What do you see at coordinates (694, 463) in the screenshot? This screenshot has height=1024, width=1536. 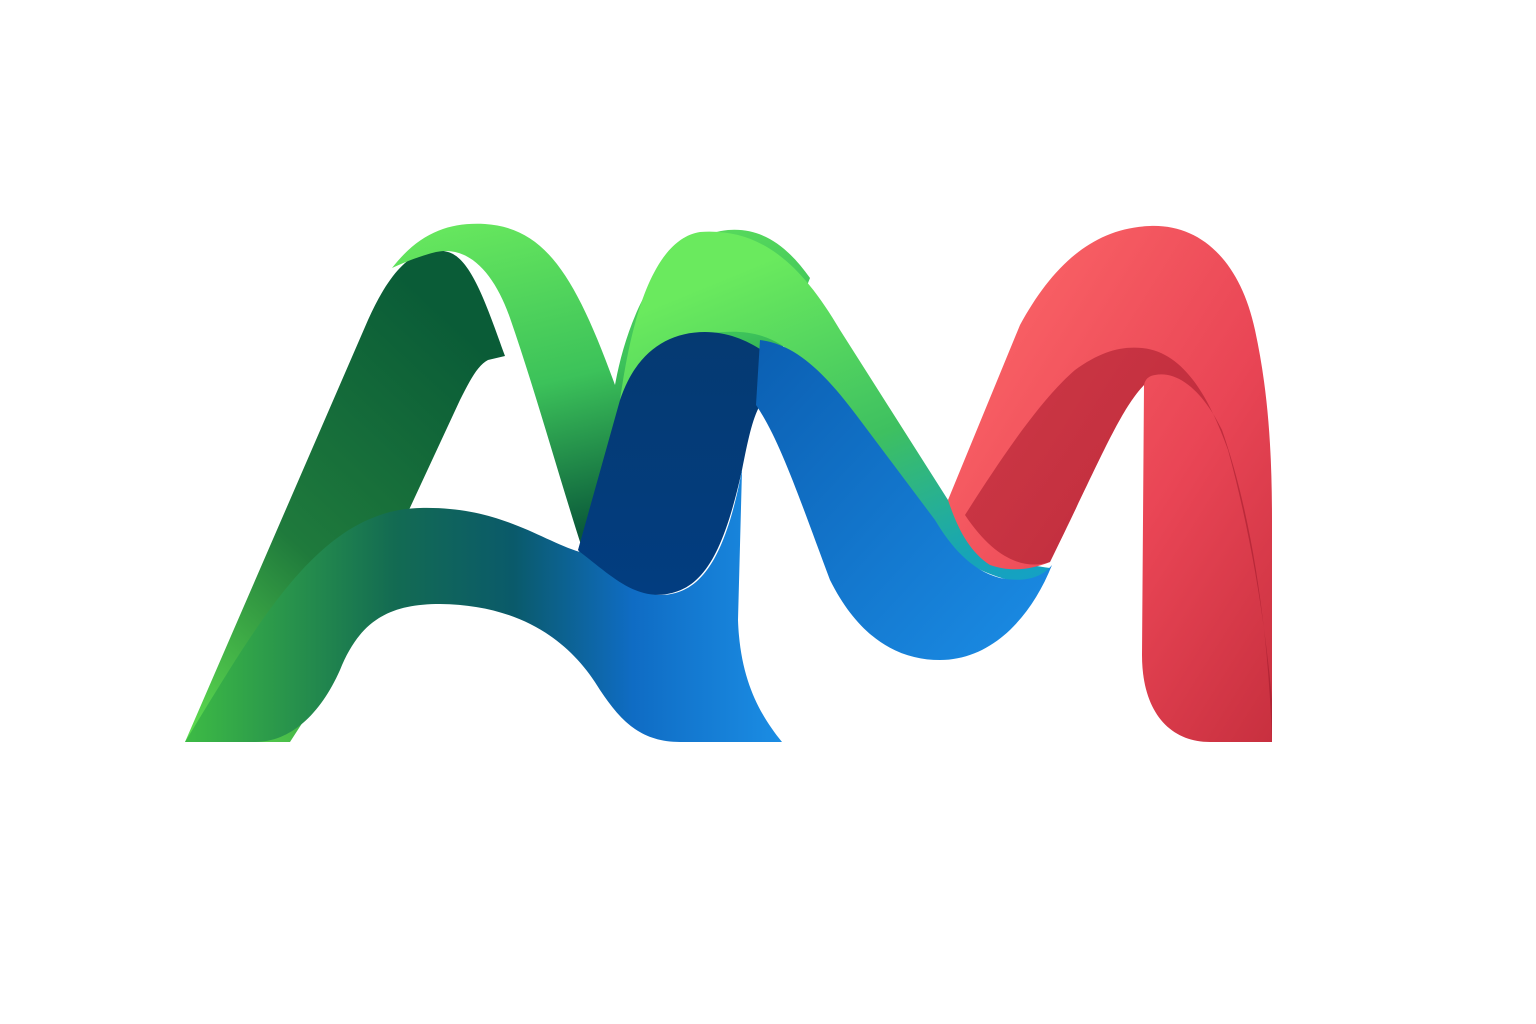 I see `m-dark-blue-band` at bounding box center [694, 463].